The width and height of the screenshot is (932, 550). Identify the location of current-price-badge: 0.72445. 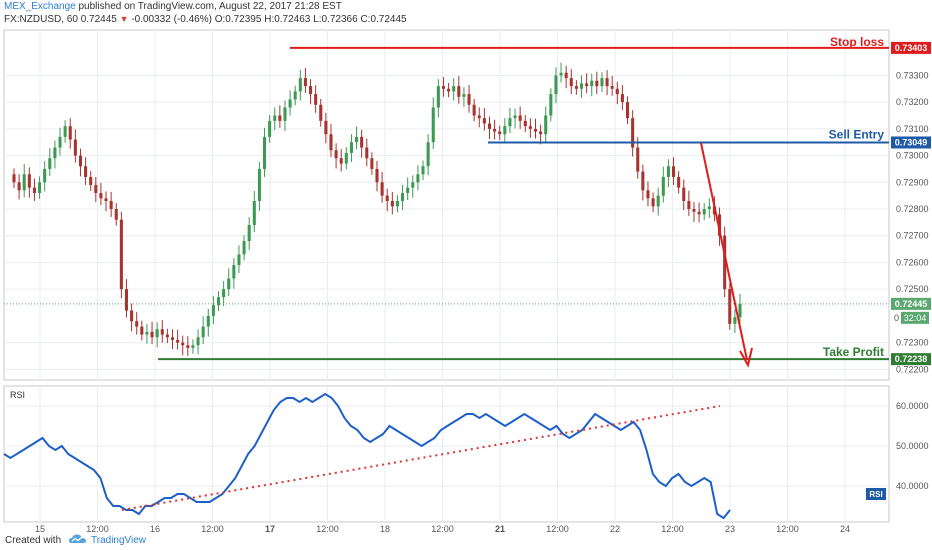
(911, 304).